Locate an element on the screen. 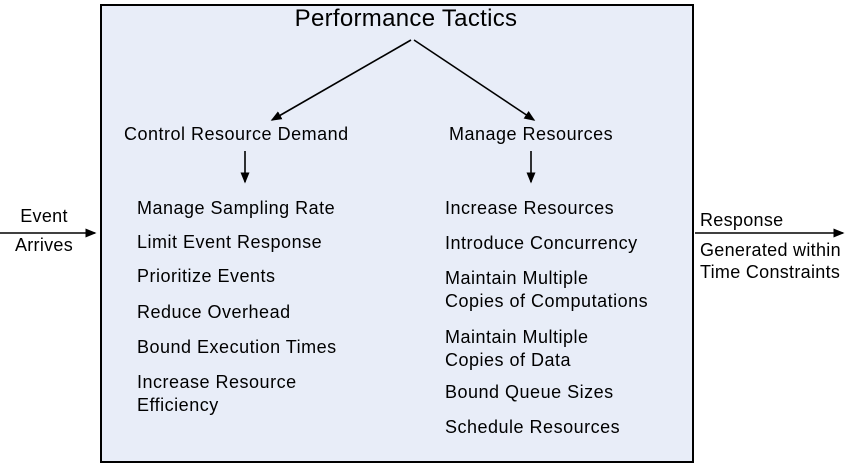 This screenshot has height=470, width=858. response-line2: Generated within is located at coordinates (770, 250).